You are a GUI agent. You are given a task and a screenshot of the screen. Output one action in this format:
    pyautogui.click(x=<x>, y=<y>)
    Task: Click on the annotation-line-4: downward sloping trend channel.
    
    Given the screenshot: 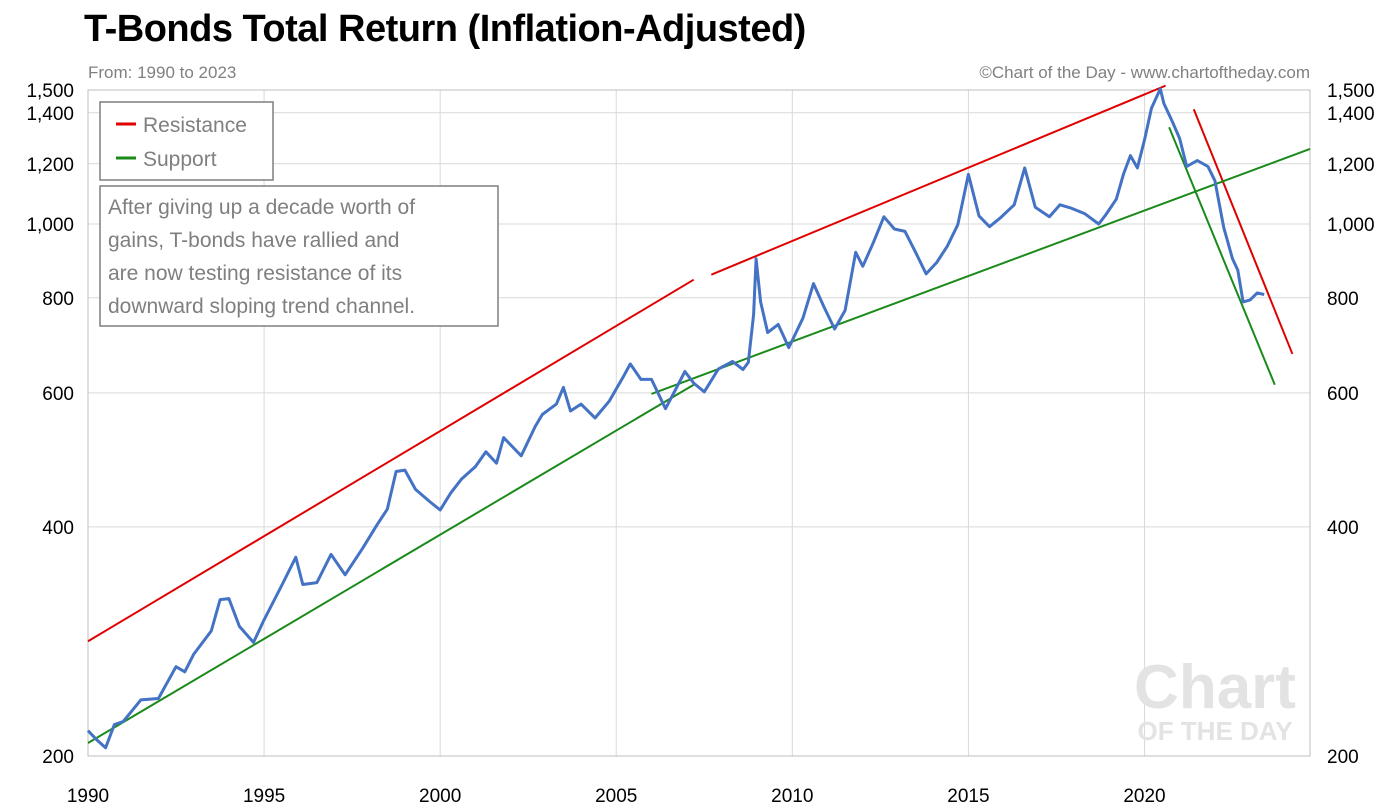 What is the action you would take?
    pyautogui.click(x=261, y=306)
    